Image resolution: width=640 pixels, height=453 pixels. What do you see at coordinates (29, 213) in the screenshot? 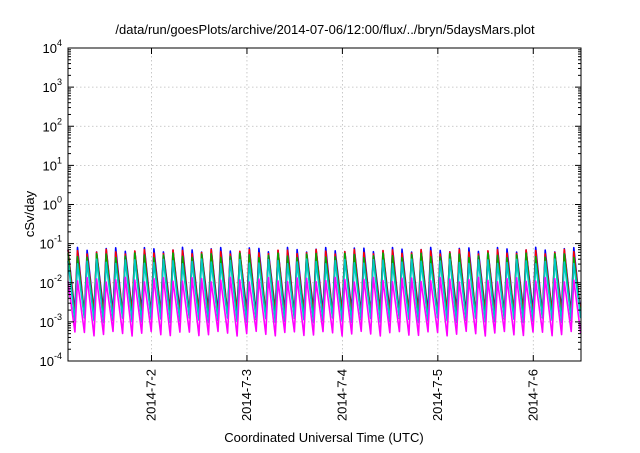
I see `y-axis-label: cSv/day` at bounding box center [29, 213].